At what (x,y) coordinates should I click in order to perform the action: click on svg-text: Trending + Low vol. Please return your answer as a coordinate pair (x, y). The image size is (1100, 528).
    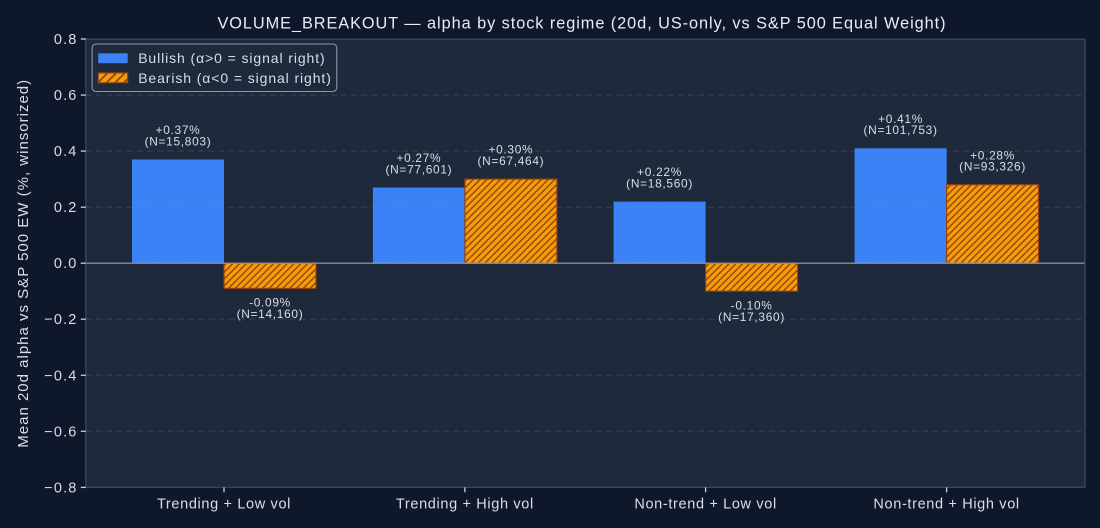
    Looking at the image, I should click on (224, 505).